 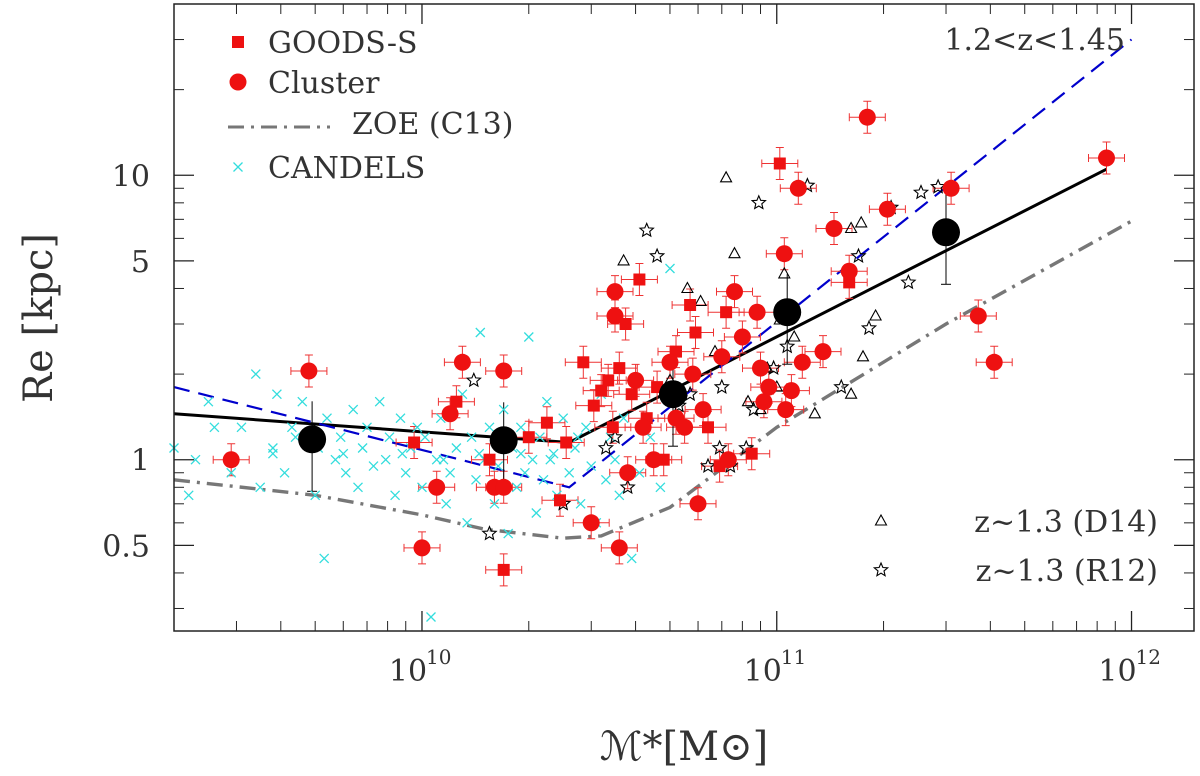 What do you see at coordinates (1117, 671) in the screenshot?
I see `x-tick-label: 10` at bounding box center [1117, 671].